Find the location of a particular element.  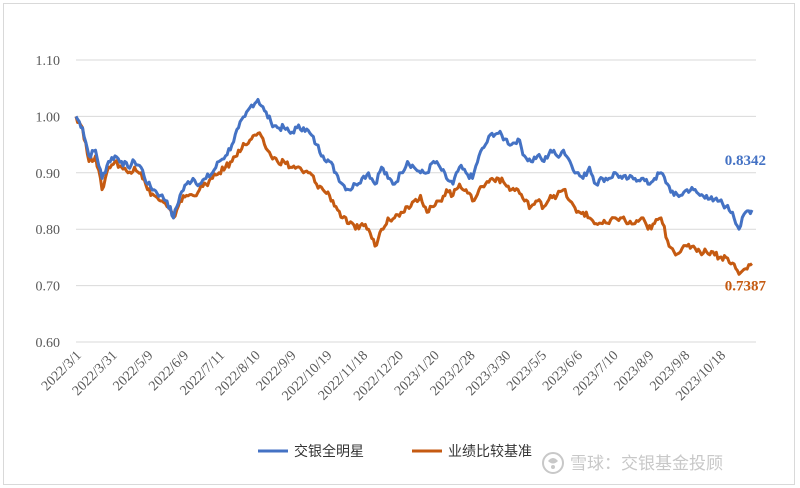

legend-label-series-2: 业绩比较基准 is located at coordinates (490, 451).